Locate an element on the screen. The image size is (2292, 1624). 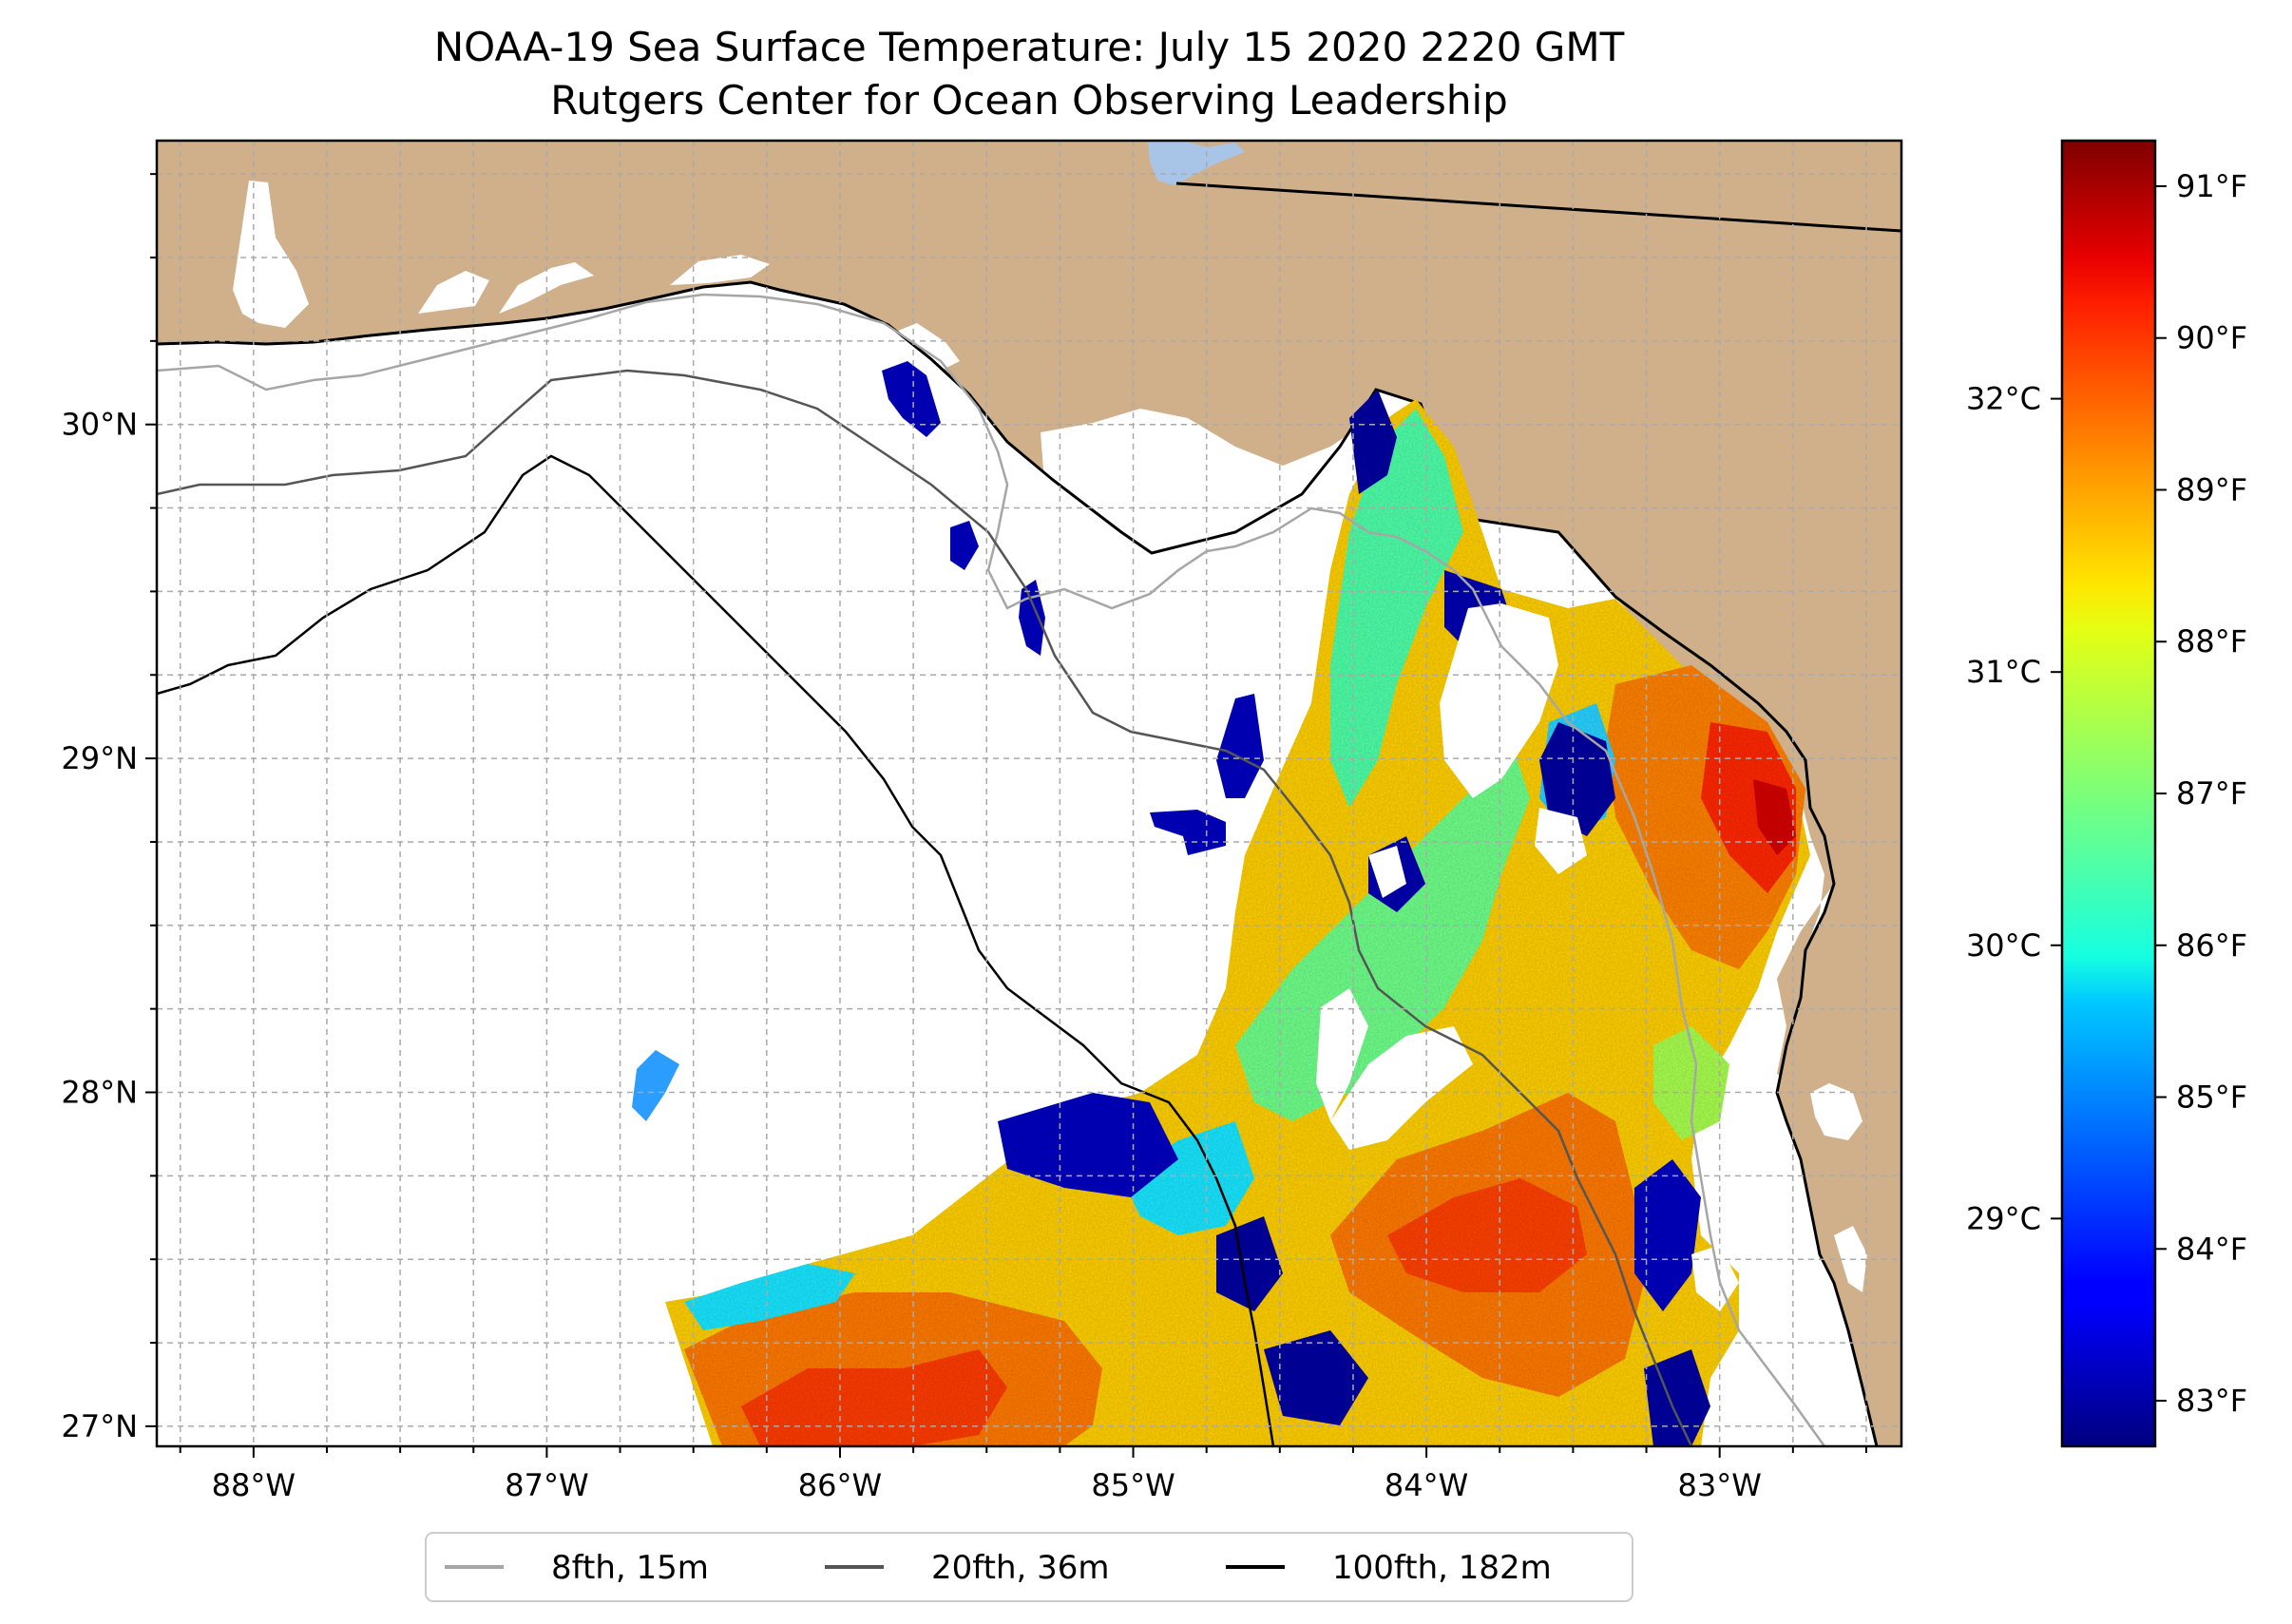
sst-hot-southwest is located at coordinates (874, 1397).